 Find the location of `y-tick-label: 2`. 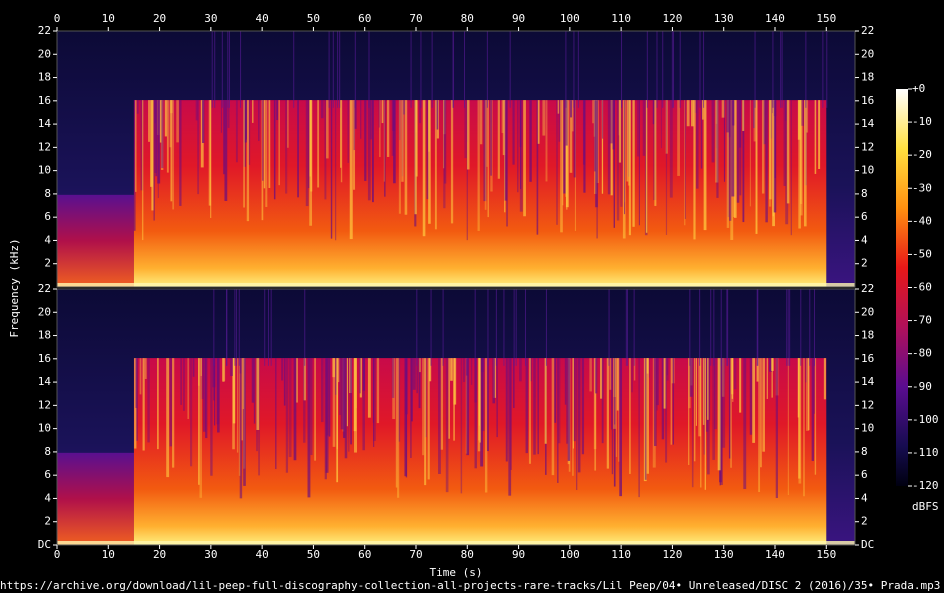

y-tick-label: 2 is located at coordinates (47, 521).